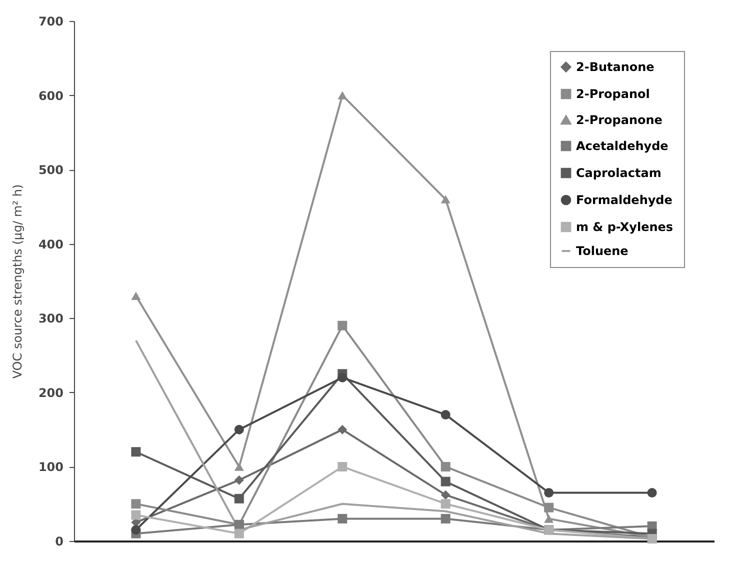  I want to click on legend-label: Acetaldehyde, so click(622, 146).